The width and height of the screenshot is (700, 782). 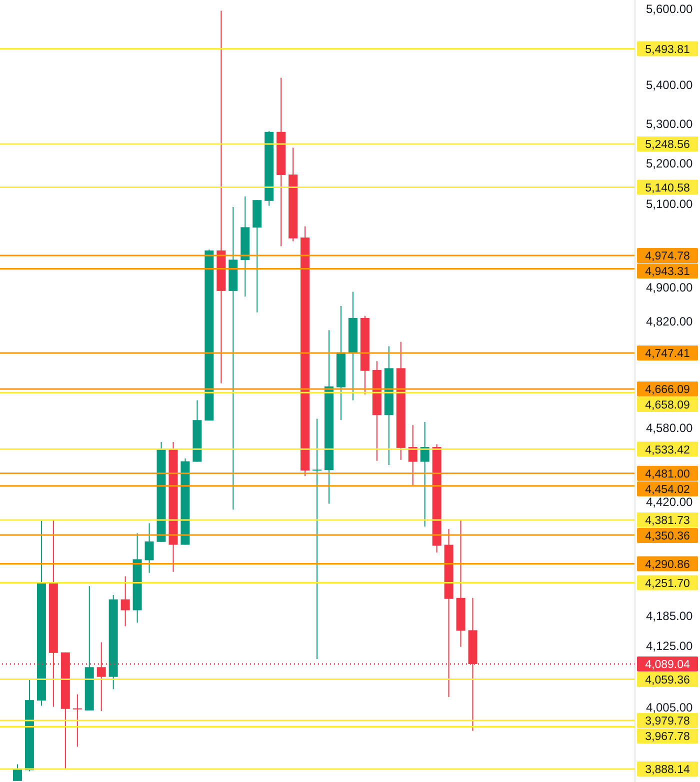 What do you see at coordinates (670, 615) in the screenshot?
I see `y-tick-label: 4,185.00` at bounding box center [670, 615].